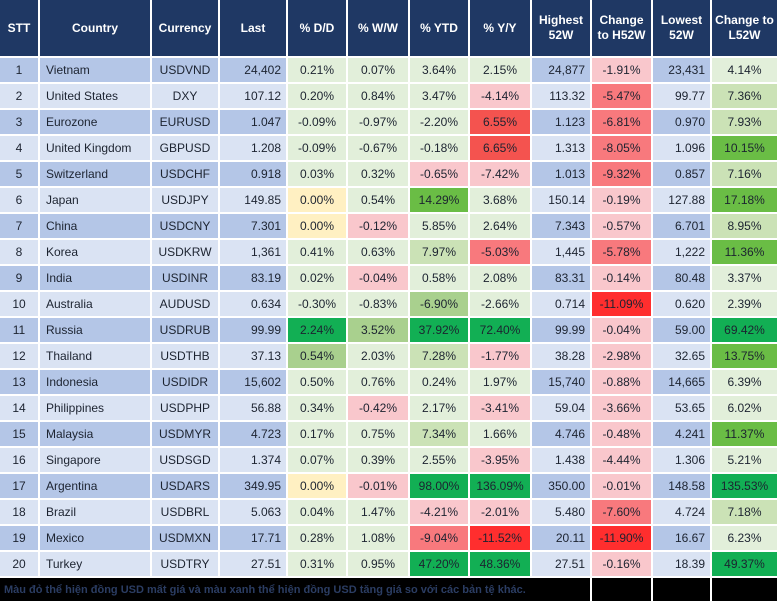 The width and height of the screenshot is (777, 602). Describe the element at coordinates (96, 565) in the screenshot. I see `cell-country: Turkey` at that location.